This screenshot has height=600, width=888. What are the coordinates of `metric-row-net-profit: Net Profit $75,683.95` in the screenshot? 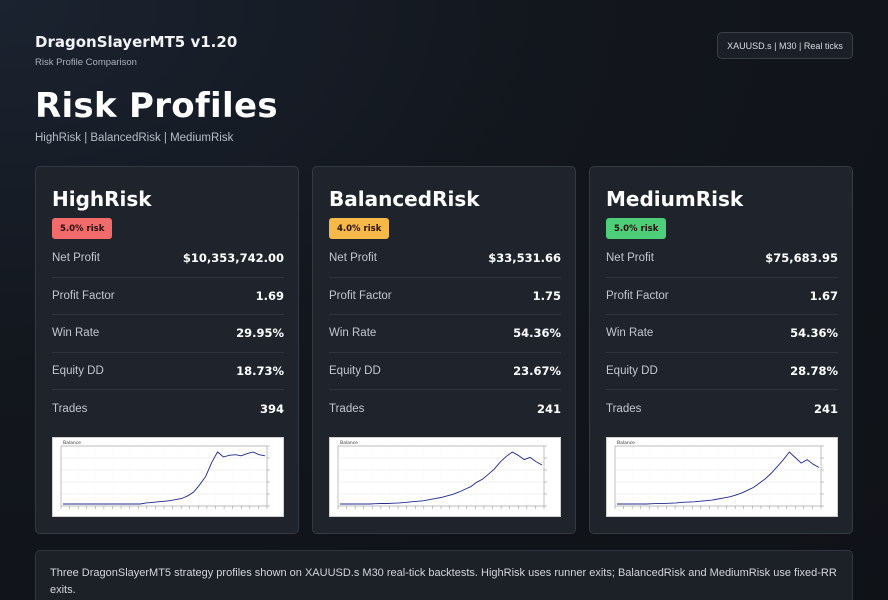 It's located at (722, 259).